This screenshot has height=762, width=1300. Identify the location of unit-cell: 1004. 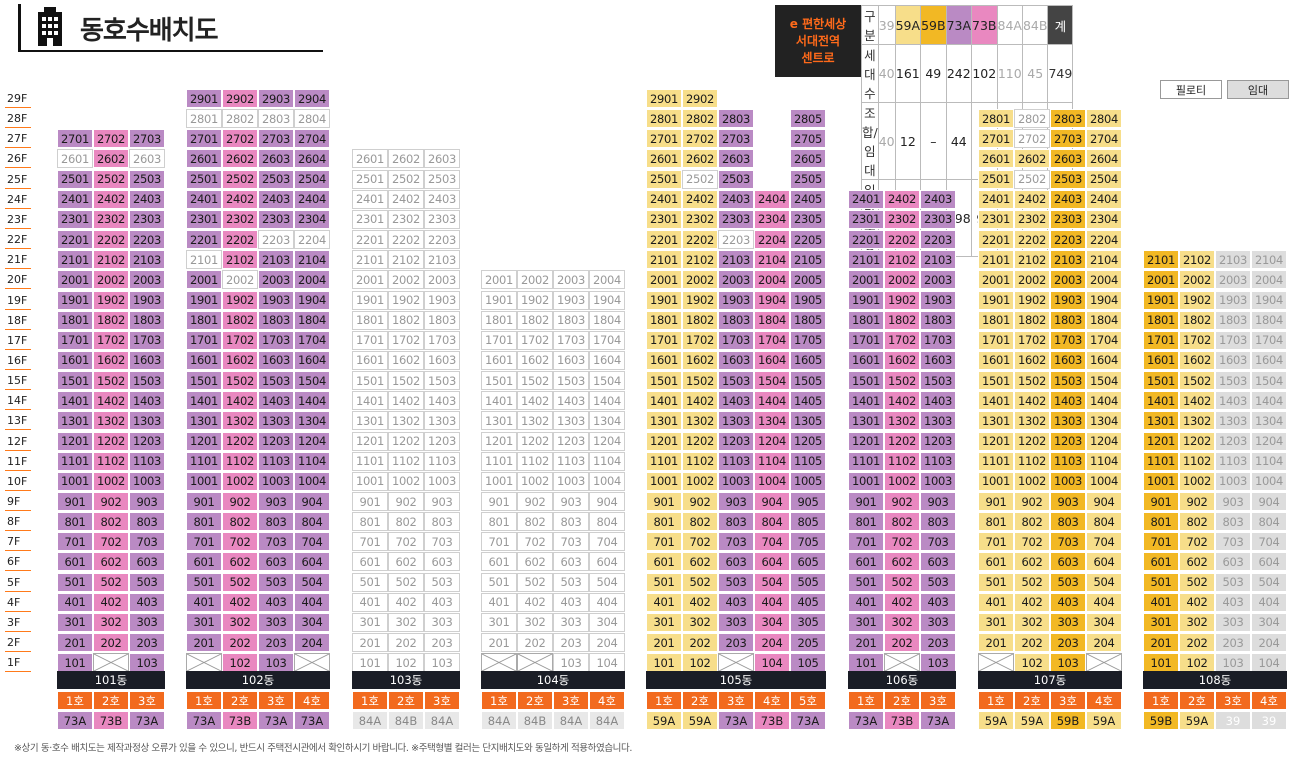
(312, 481).